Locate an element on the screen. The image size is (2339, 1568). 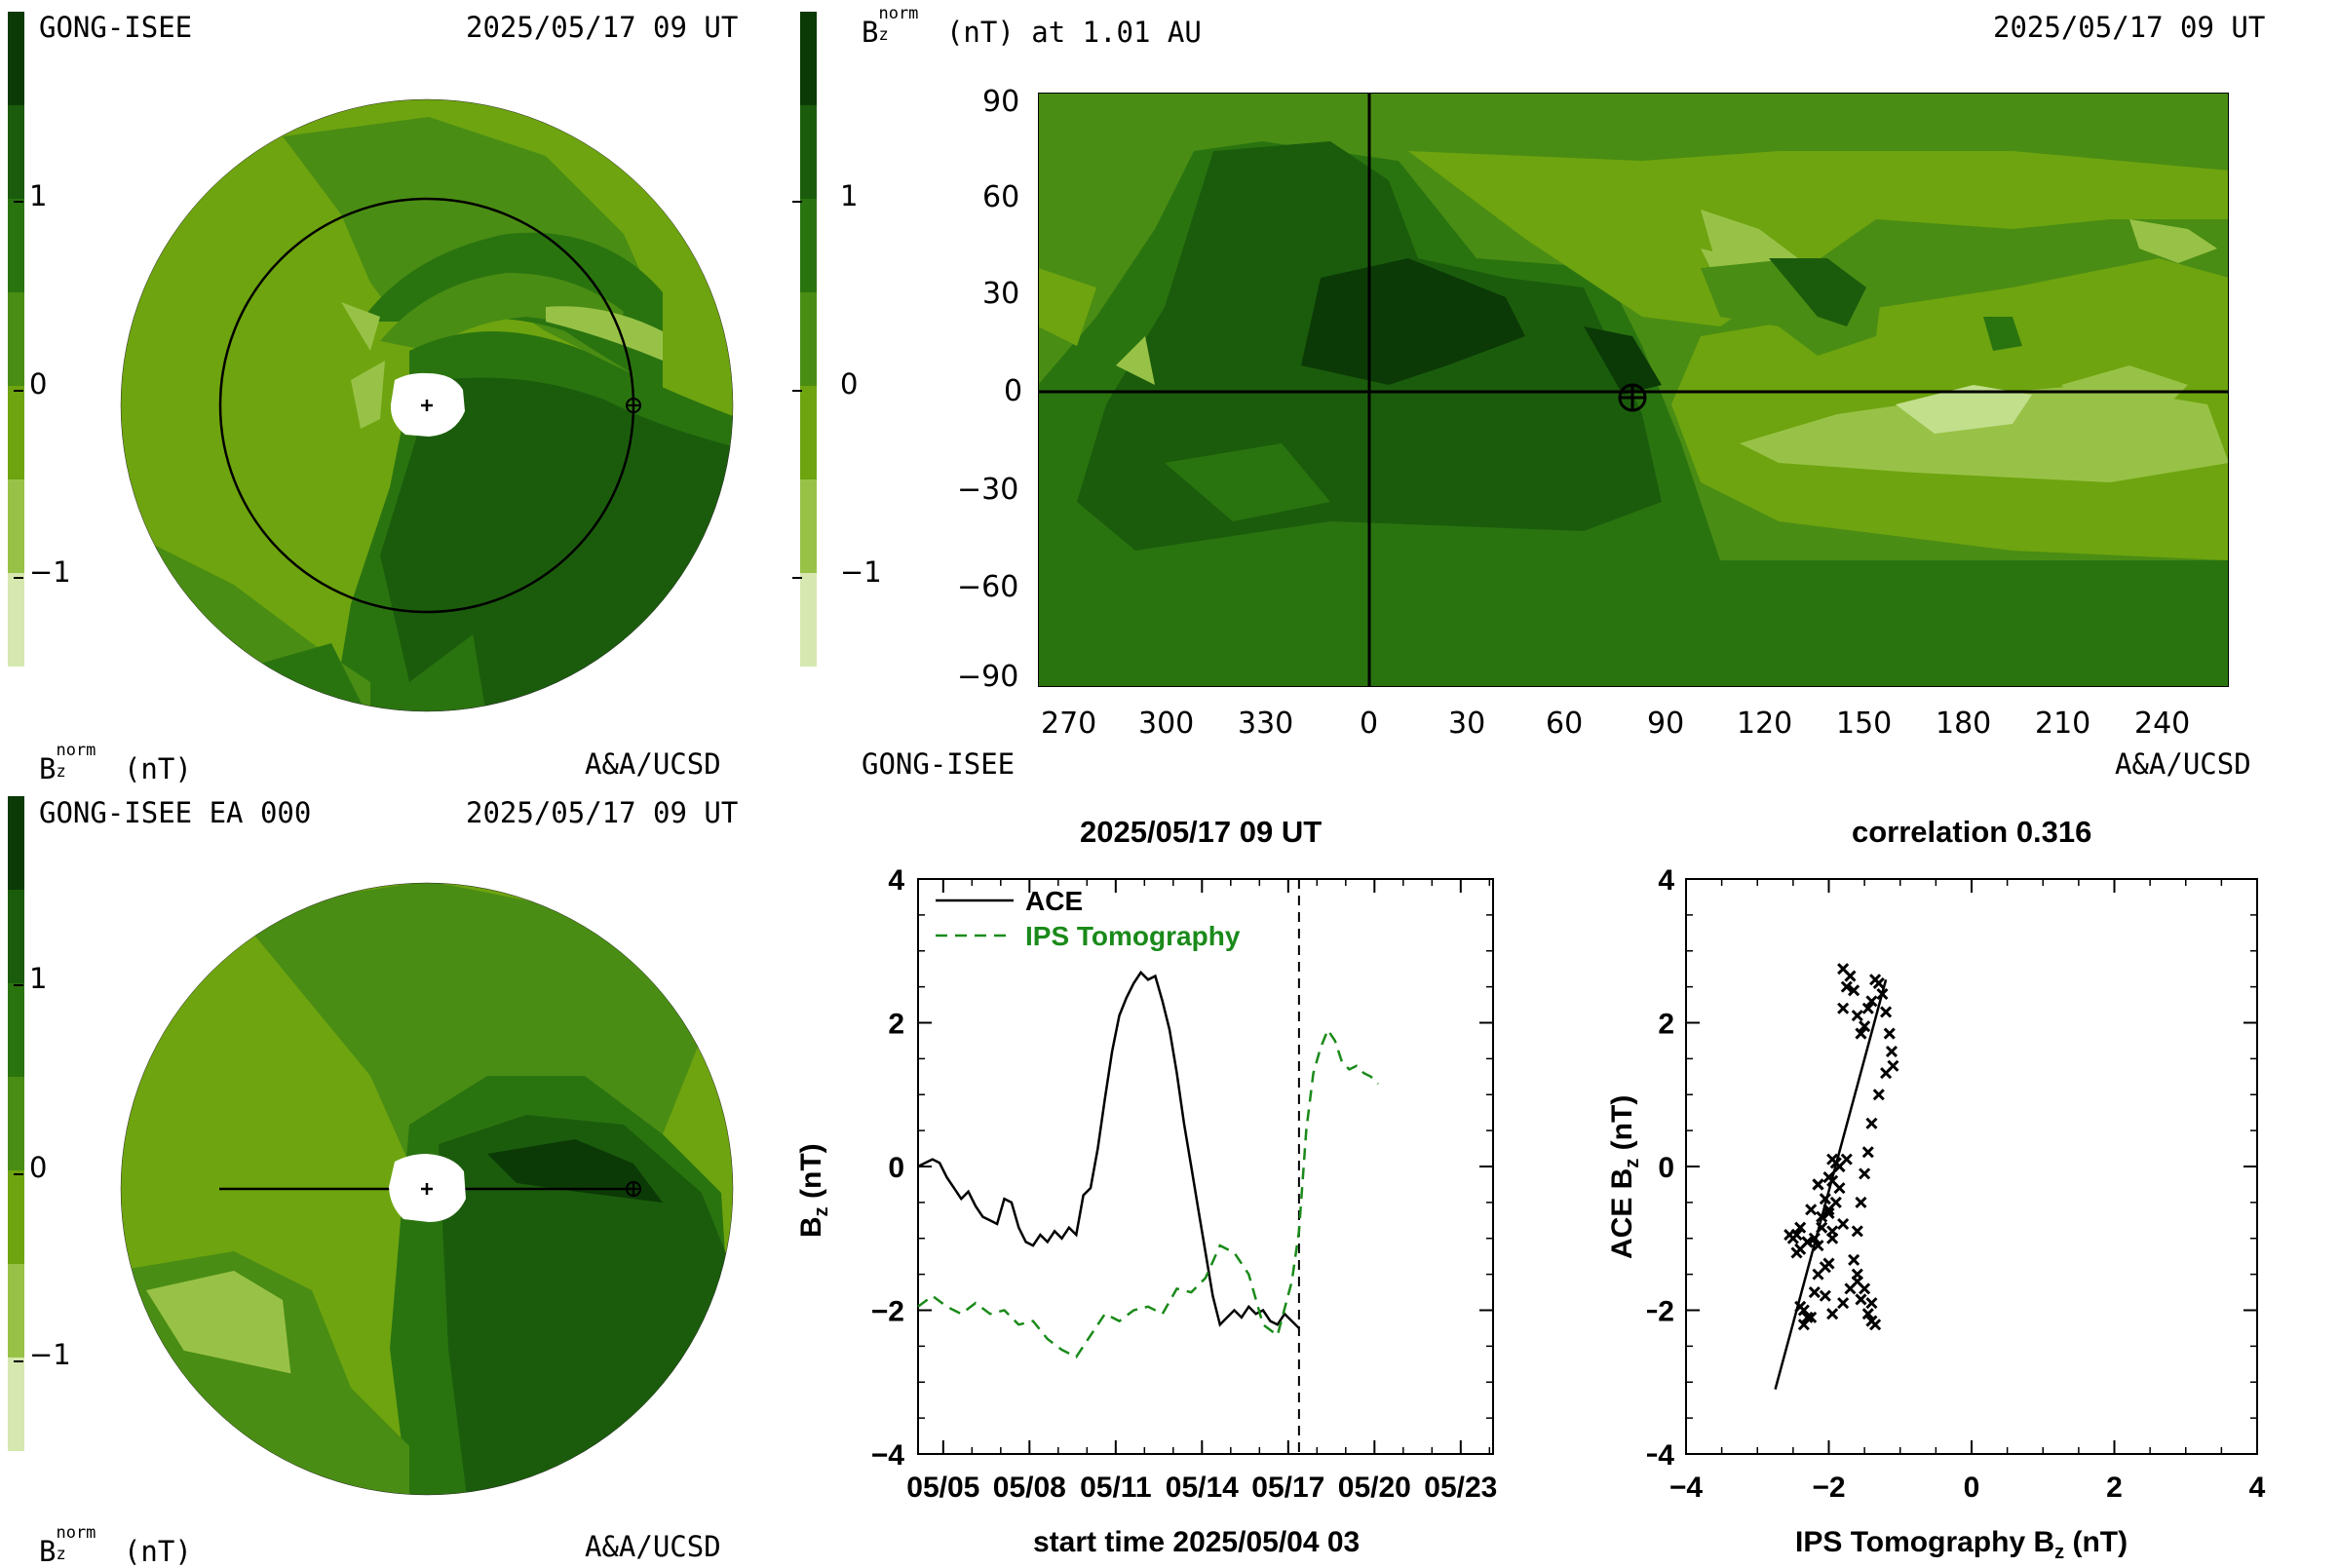
x-tick-label: 180 is located at coordinates (1964, 724).